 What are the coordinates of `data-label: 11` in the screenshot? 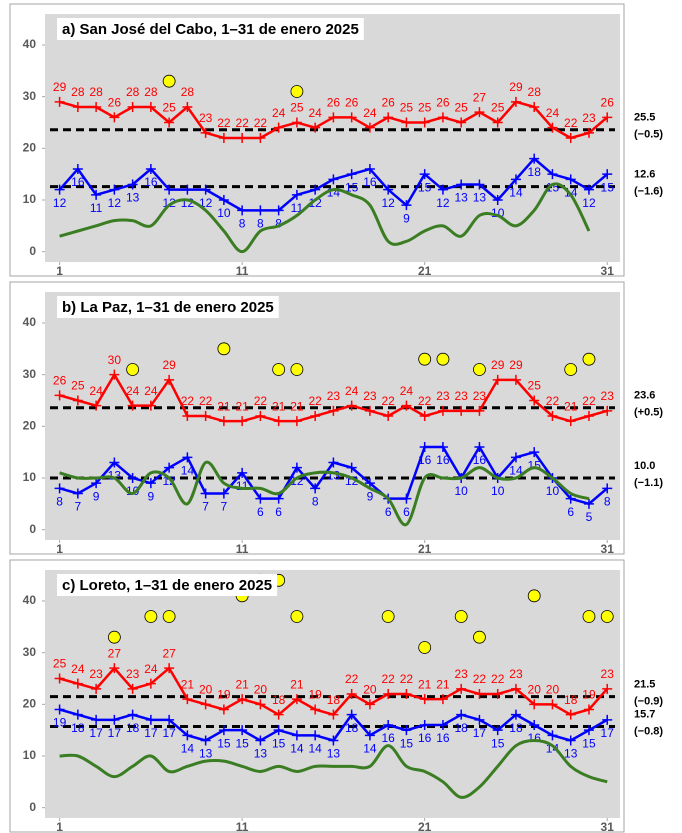 It's located at (96, 208).